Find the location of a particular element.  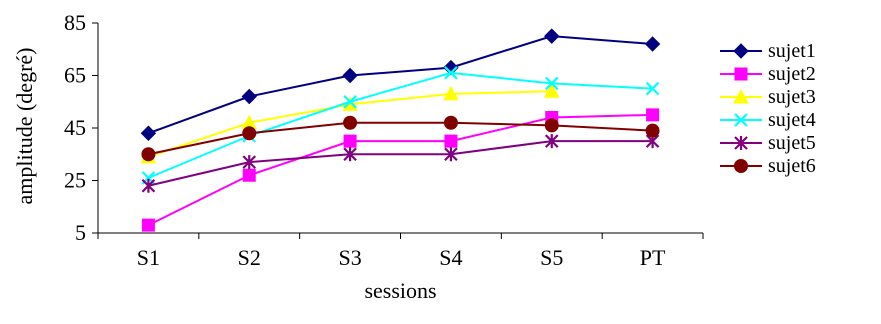

series-sujet6 is located at coordinates (400, 138).